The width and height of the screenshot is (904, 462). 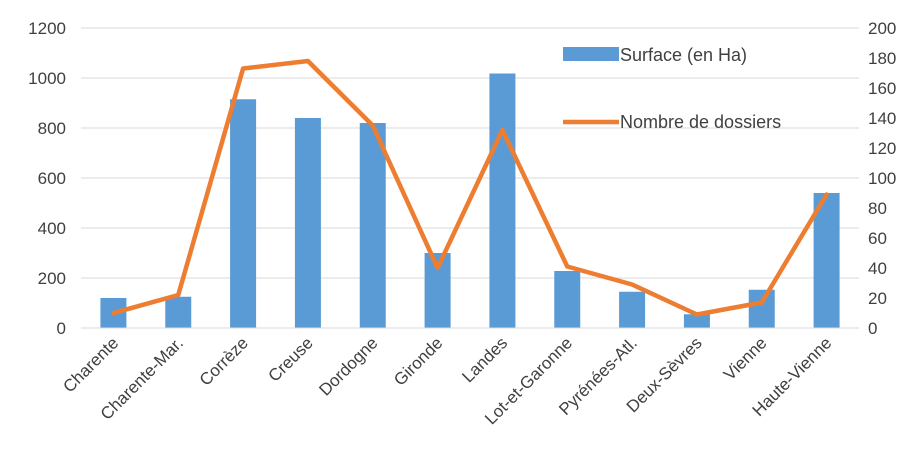 I want to click on left-tick-label: 200, so click(x=52, y=278).